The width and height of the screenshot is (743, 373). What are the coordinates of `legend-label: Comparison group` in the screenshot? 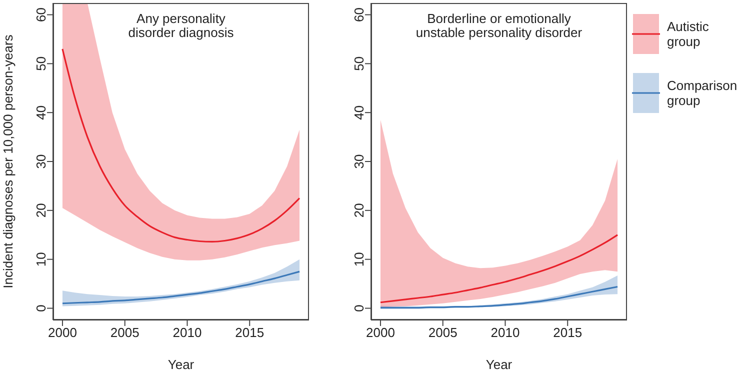 It's located at (702, 93).